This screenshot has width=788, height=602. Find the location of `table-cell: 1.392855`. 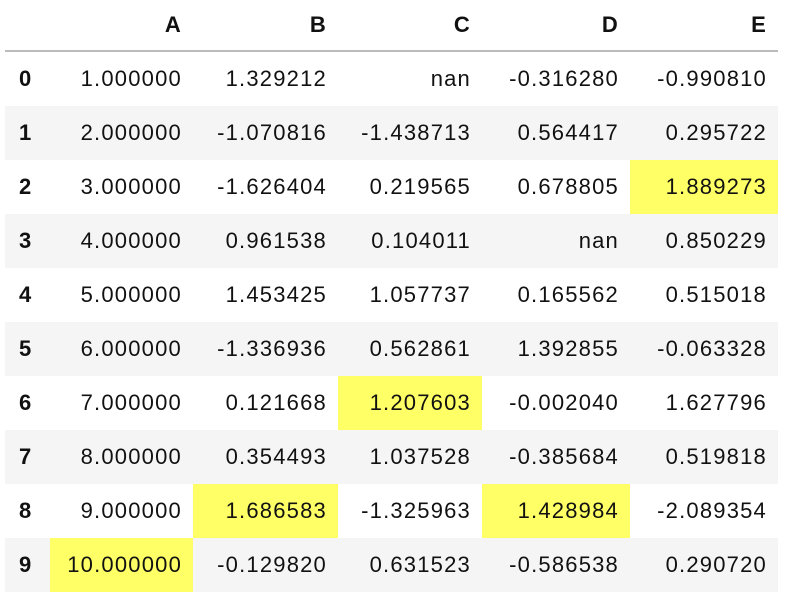

table-cell: 1.392855 is located at coordinates (568, 348).